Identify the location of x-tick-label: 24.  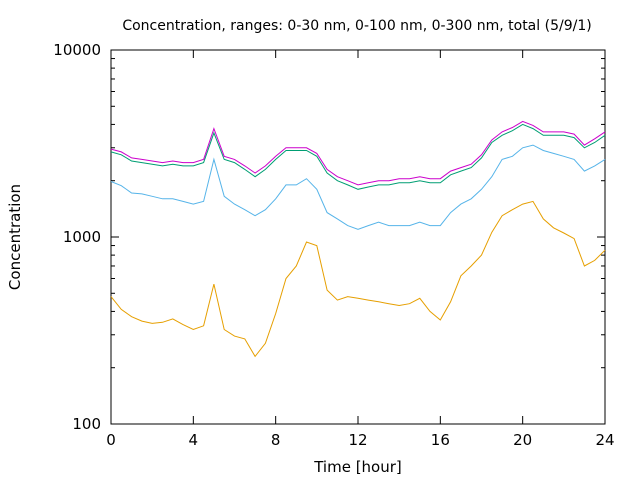
(604, 440).